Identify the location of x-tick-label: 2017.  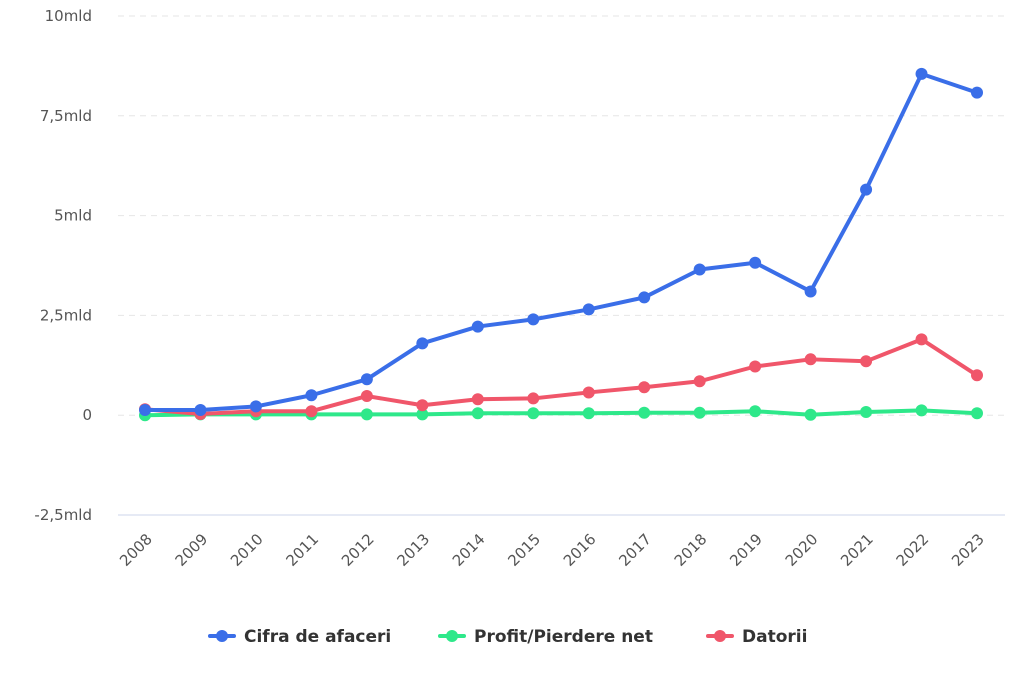
(635, 550).